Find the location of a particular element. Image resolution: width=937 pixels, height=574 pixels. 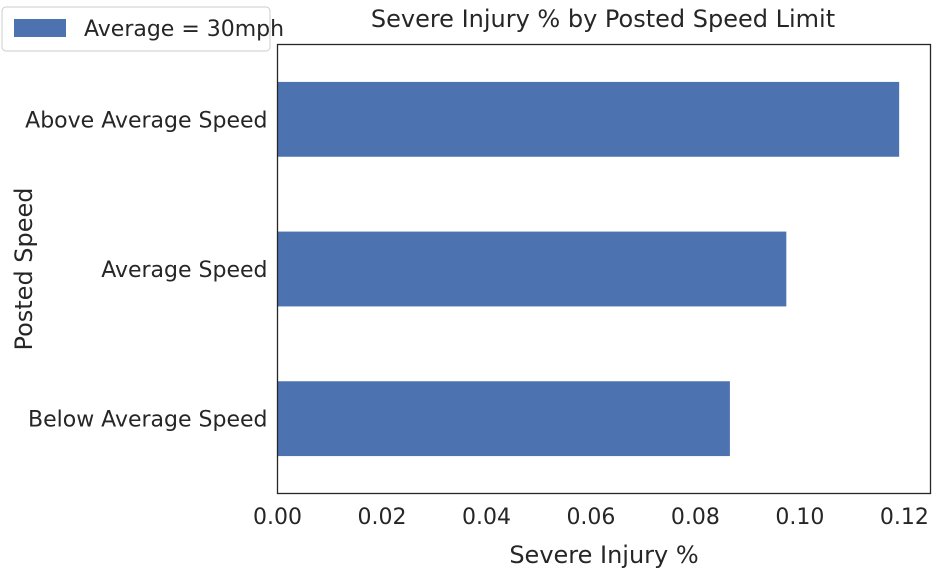

x-tick-label: 0.06 is located at coordinates (590, 517).